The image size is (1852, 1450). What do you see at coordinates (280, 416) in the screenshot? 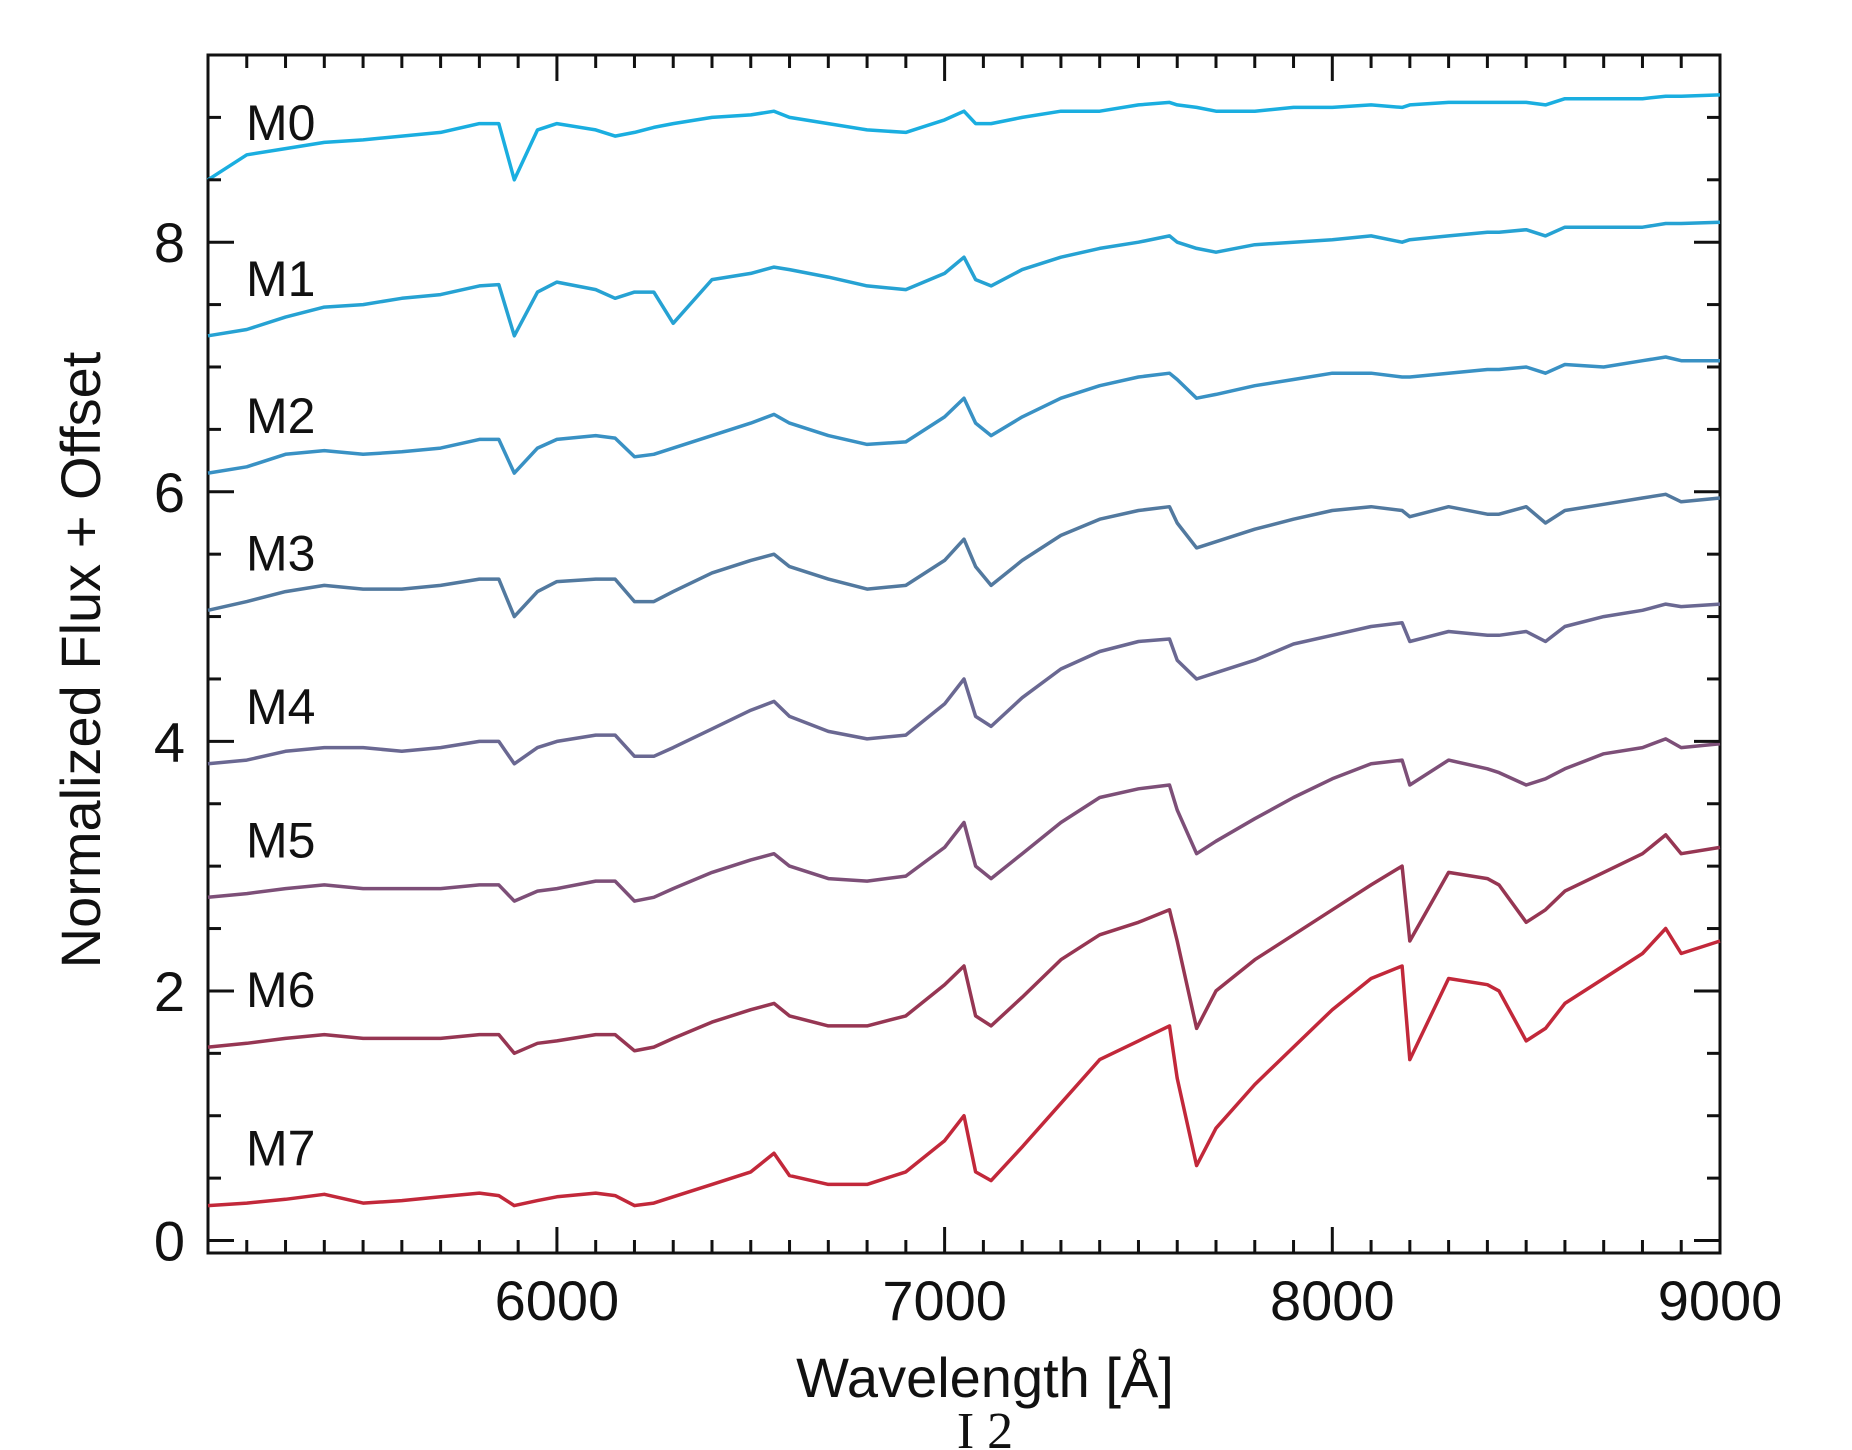
I see `series-label-m2: M2` at bounding box center [280, 416].